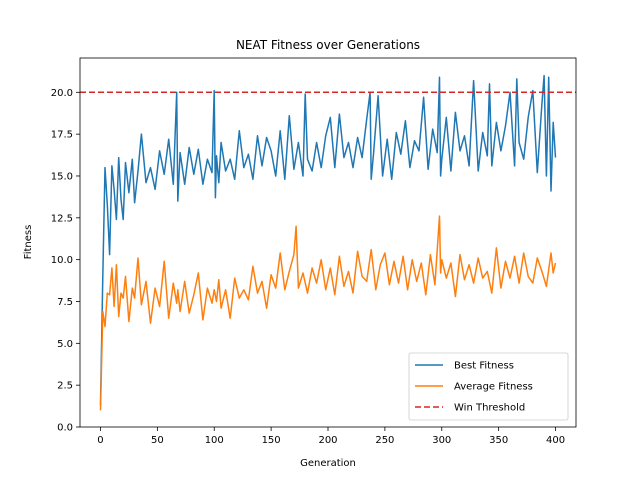  Describe the element at coordinates (65, 344) in the screenshot. I see `y-tick-label: 5.0` at that location.